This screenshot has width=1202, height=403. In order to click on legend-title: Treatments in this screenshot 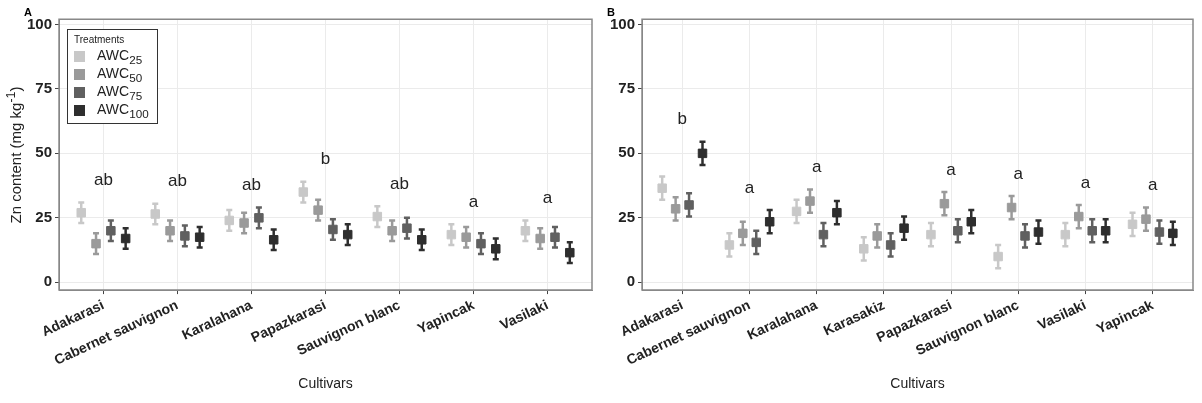, I will do `click(100, 40)`.